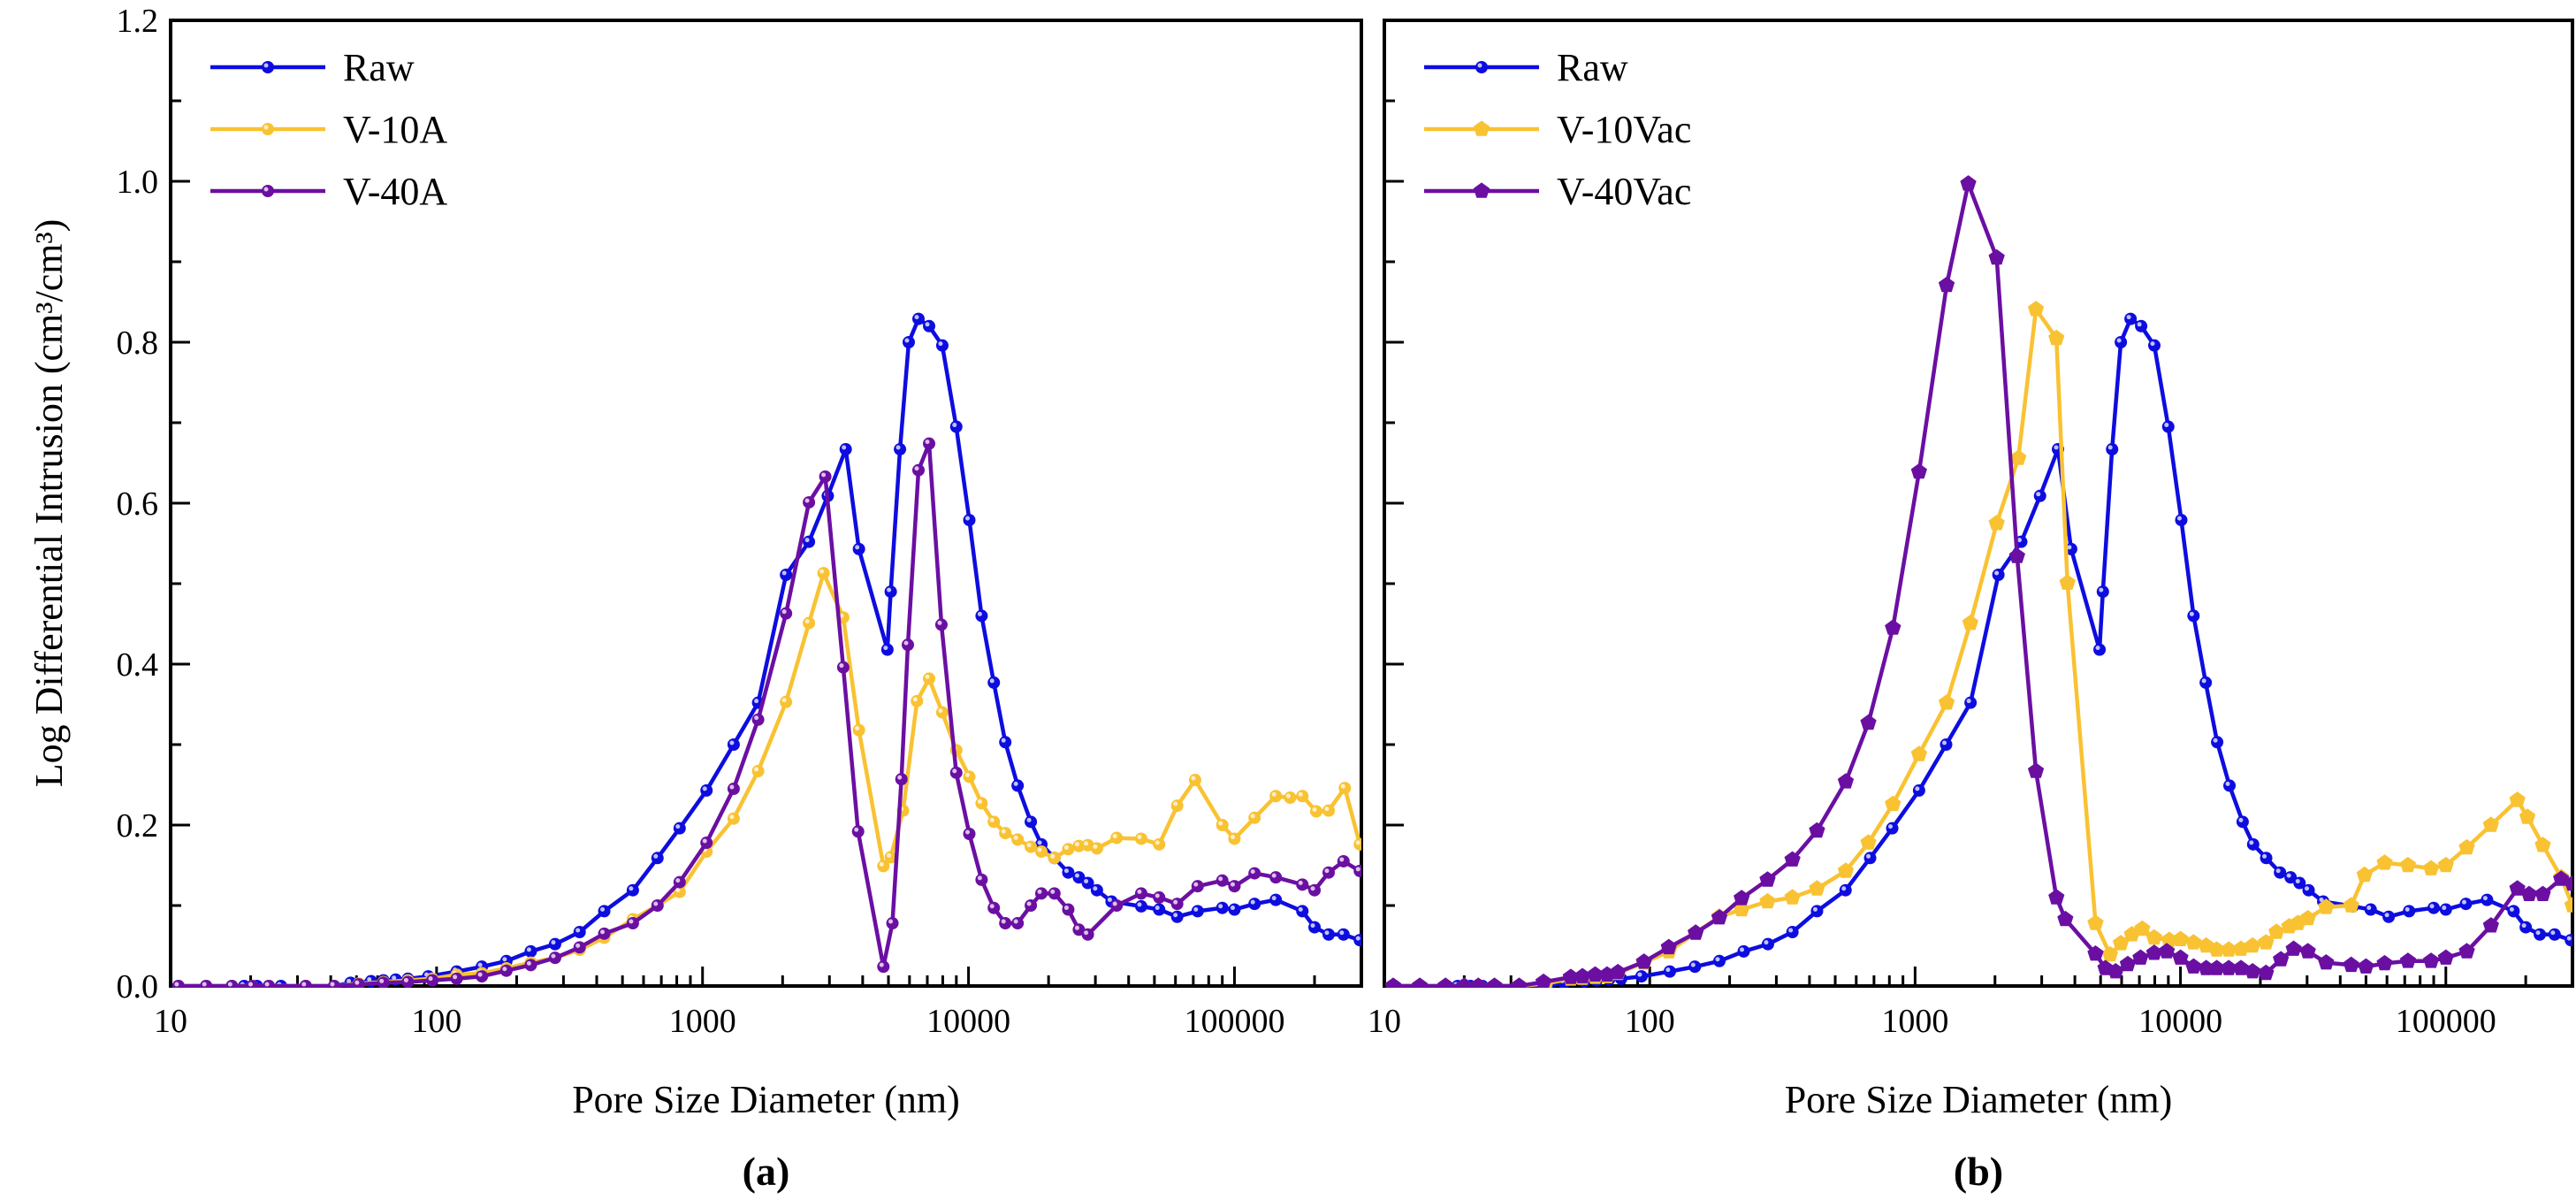 The width and height of the screenshot is (2576, 1200). What do you see at coordinates (766, 1099) in the screenshot?
I see `x-axis-title: Pore Size Diameter (nm)` at bounding box center [766, 1099].